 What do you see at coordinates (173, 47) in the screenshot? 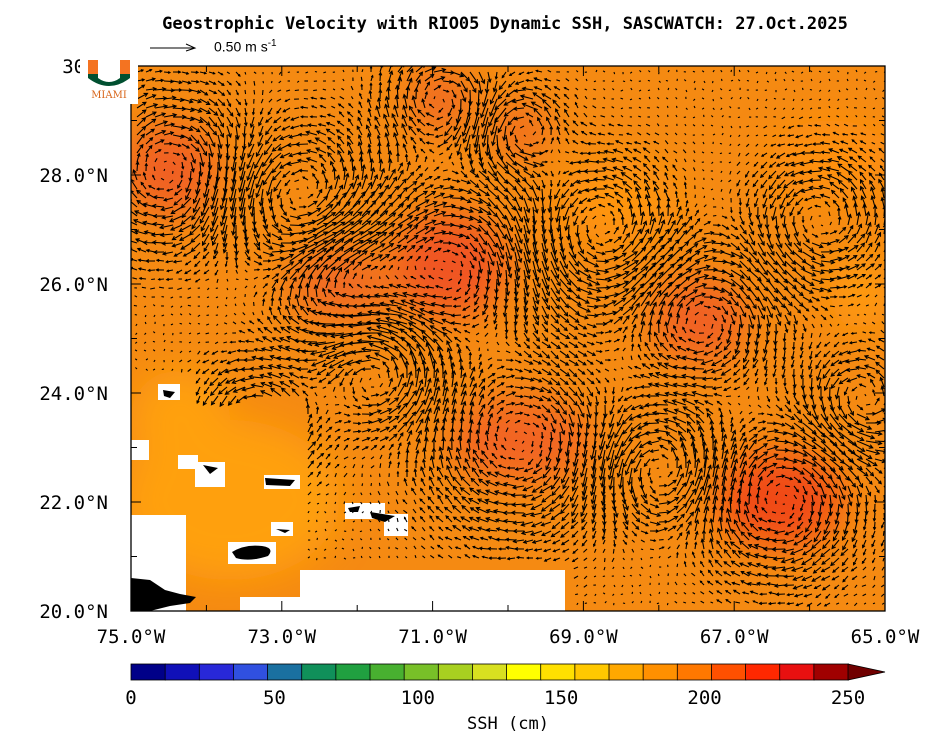
I see `reference-arrow-icon` at bounding box center [173, 47].